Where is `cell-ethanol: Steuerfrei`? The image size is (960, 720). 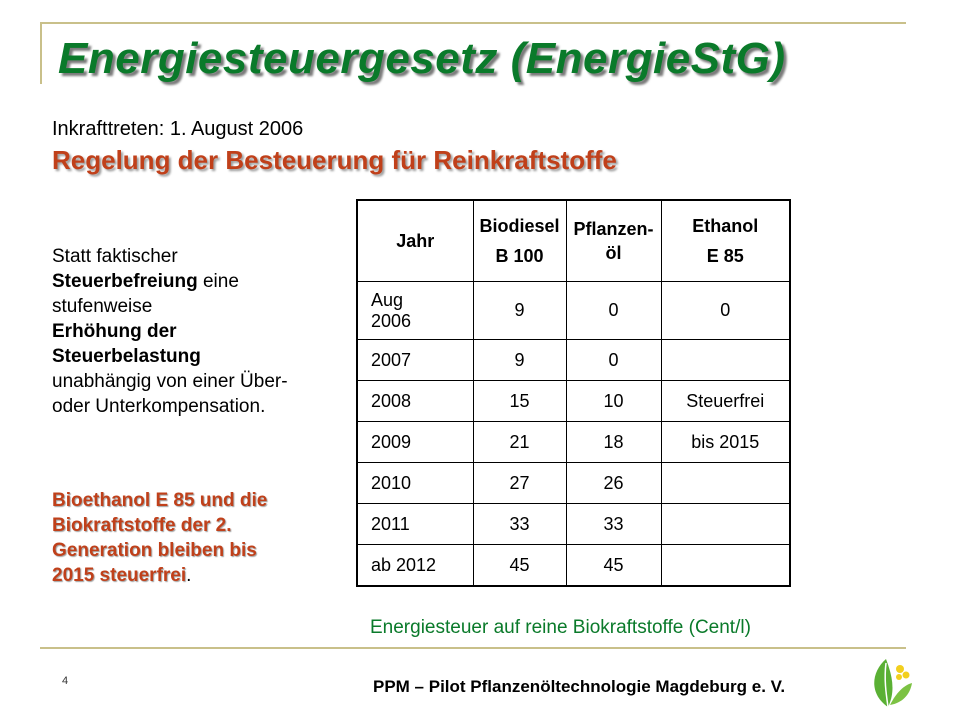 cell-ethanol: Steuerfrei is located at coordinates (725, 401).